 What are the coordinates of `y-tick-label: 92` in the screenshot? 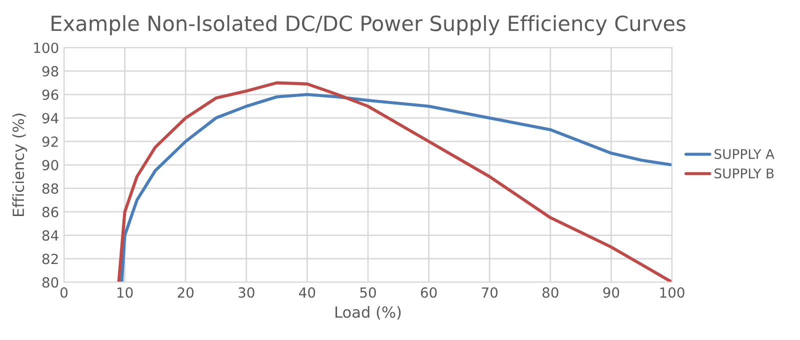 It's located at (50, 141).